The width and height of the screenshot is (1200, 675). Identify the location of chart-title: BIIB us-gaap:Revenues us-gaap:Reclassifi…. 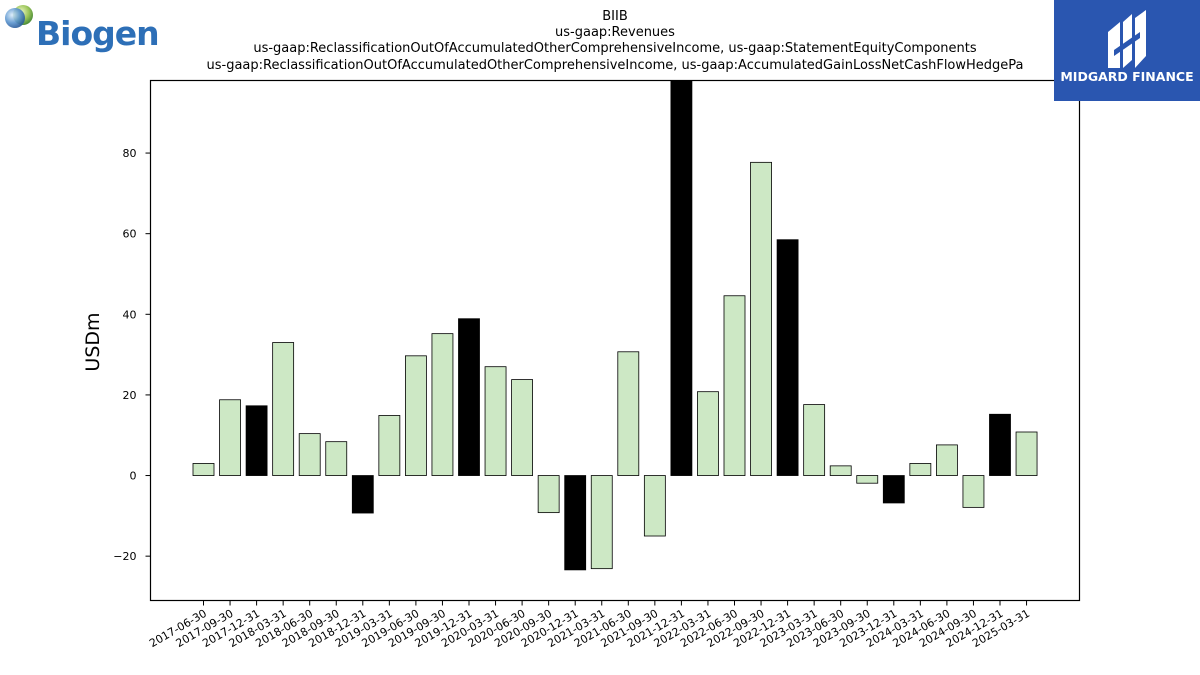
(614, 41).